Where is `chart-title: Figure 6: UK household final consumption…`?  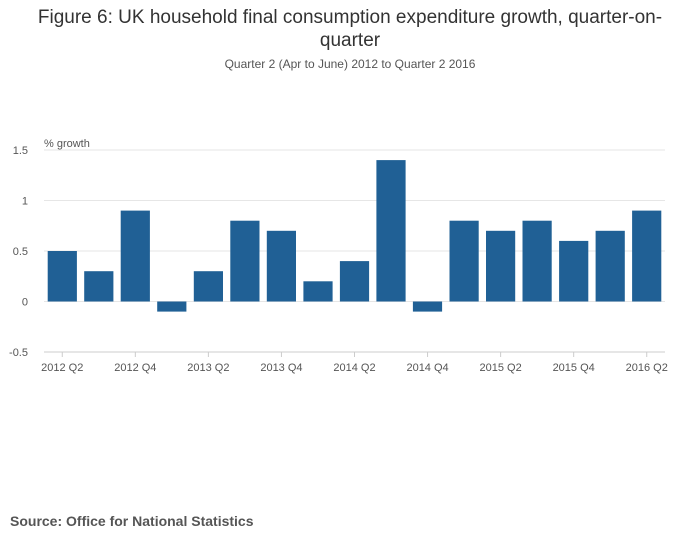
chart-title: Figure 6: UK household final consumption… is located at coordinates (350, 29).